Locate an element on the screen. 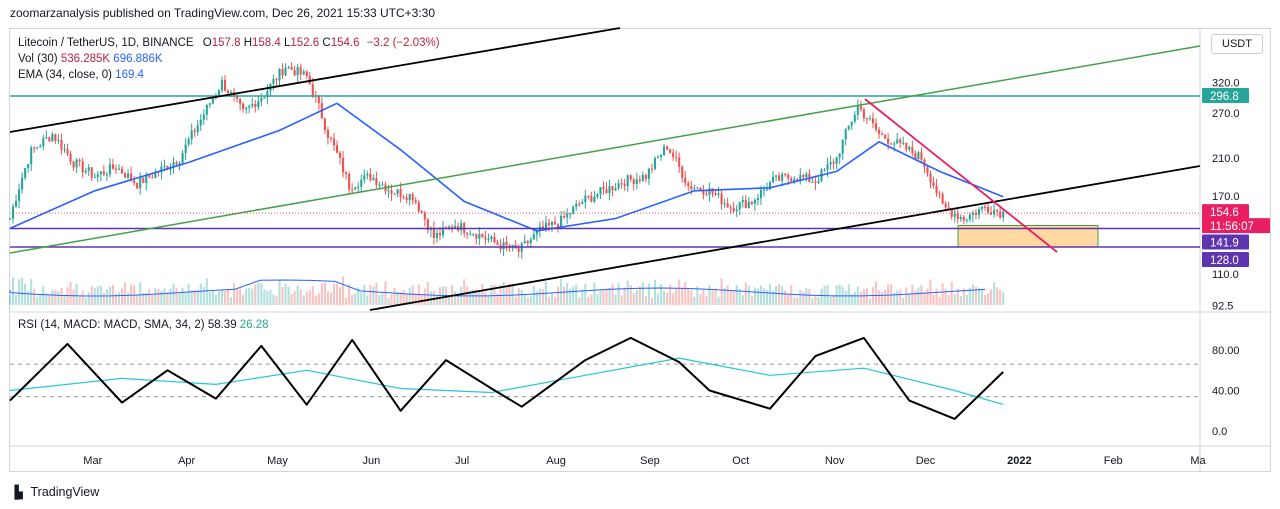 The height and width of the screenshot is (509, 1280). footer-brand: ▐▖ TradingView is located at coordinates (54, 491).